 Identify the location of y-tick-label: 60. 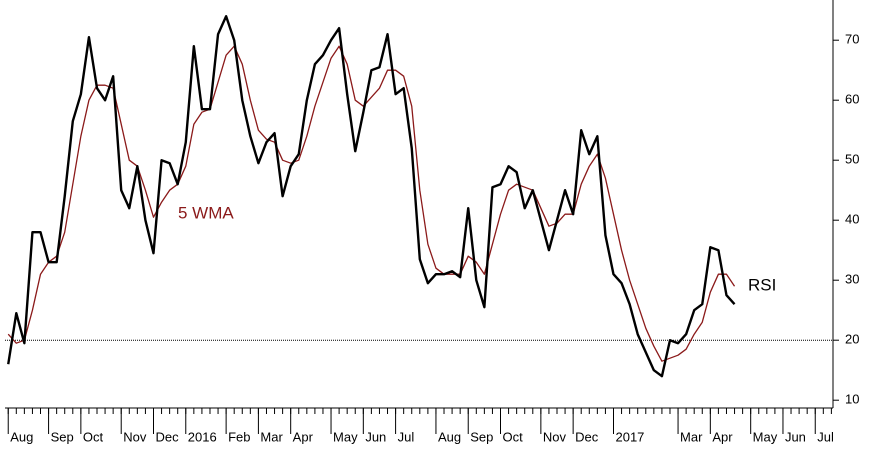
(852, 99).